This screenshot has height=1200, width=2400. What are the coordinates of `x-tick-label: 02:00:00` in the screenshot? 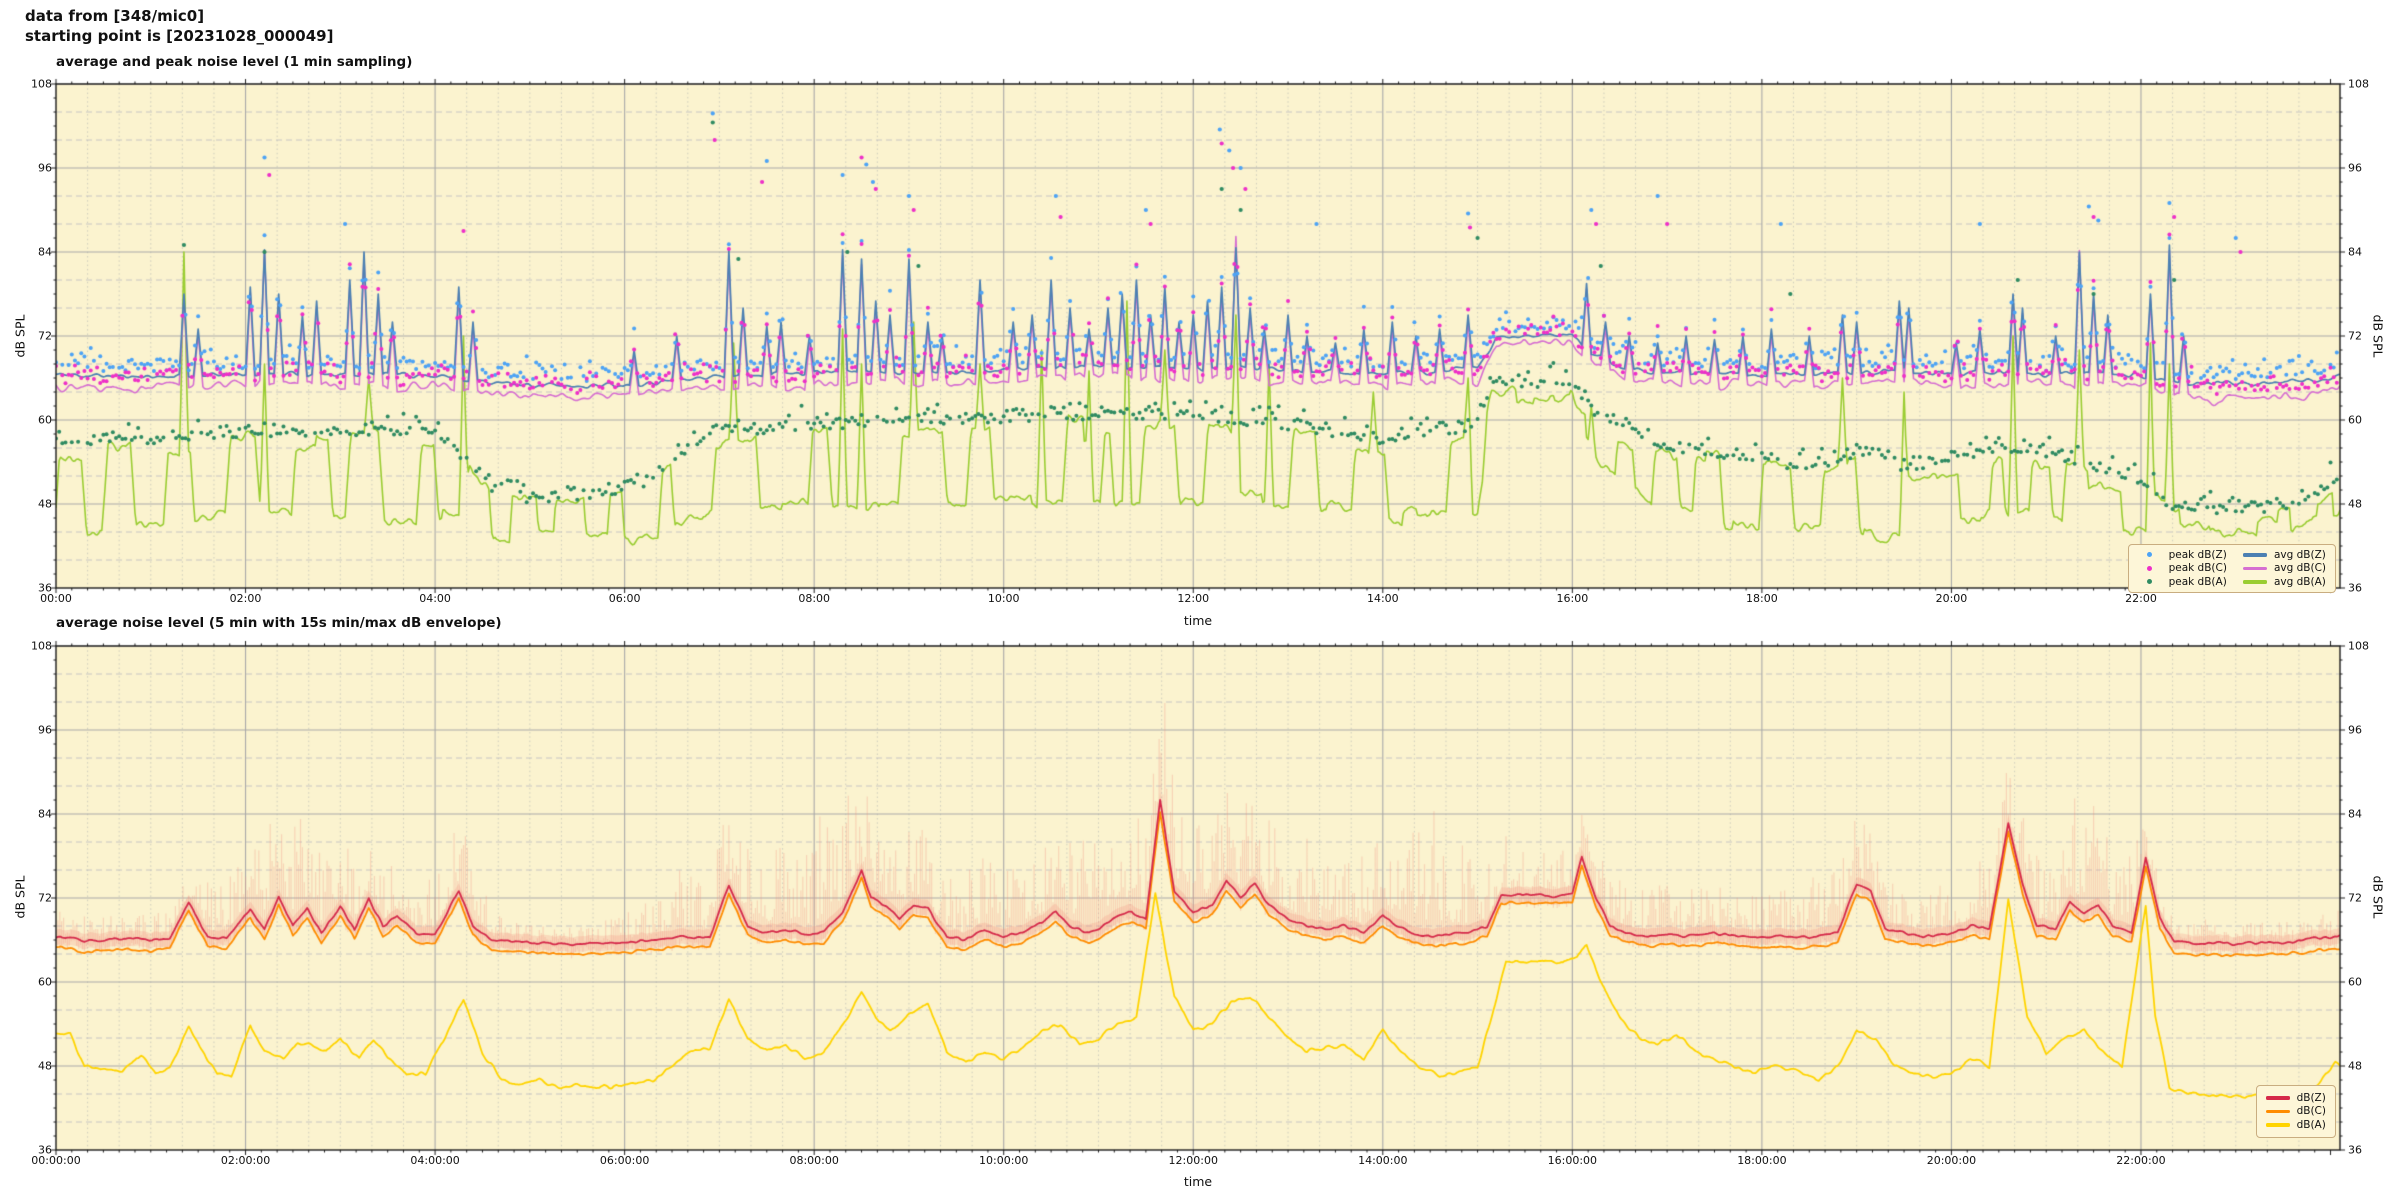 It's located at (245, 1160).